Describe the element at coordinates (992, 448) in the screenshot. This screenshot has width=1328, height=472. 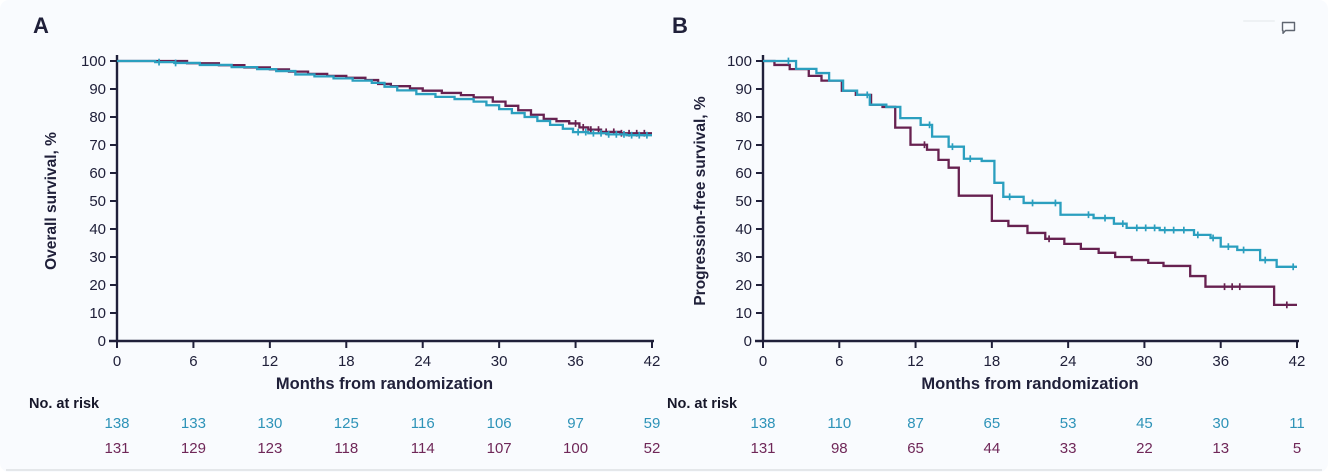
I see `risk-count-maroon-arm: 44` at that location.